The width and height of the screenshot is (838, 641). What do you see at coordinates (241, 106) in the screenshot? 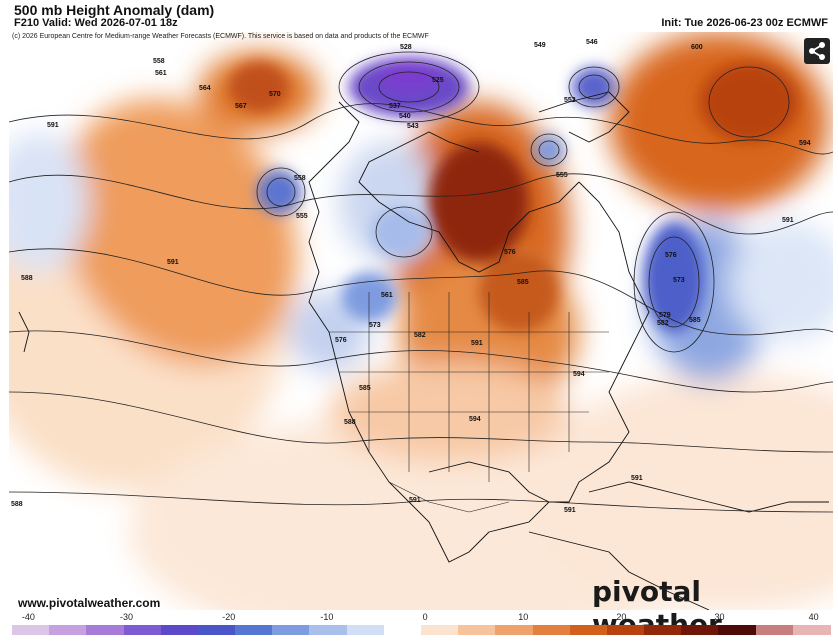
I see `contour-label: 567` at bounding box center [241, 106].